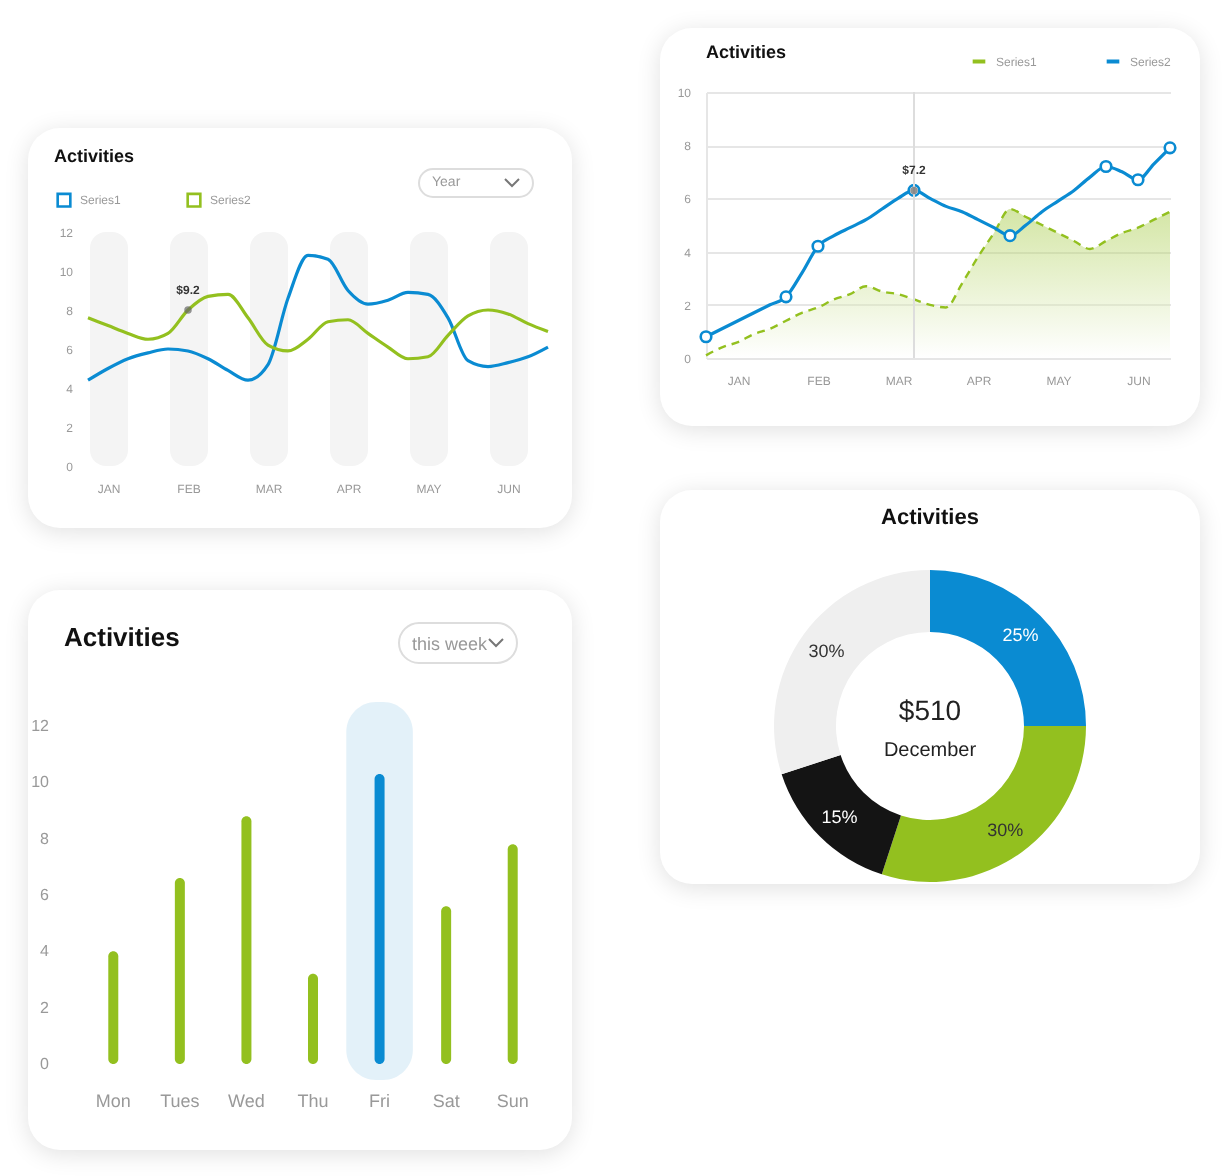 The width and height of the screenshot is (1226, 1176). What do you see at coordinates (45, 1007) in the screenshot?
I see `y-tick-label: 2` at bounding box center [45, 1007].